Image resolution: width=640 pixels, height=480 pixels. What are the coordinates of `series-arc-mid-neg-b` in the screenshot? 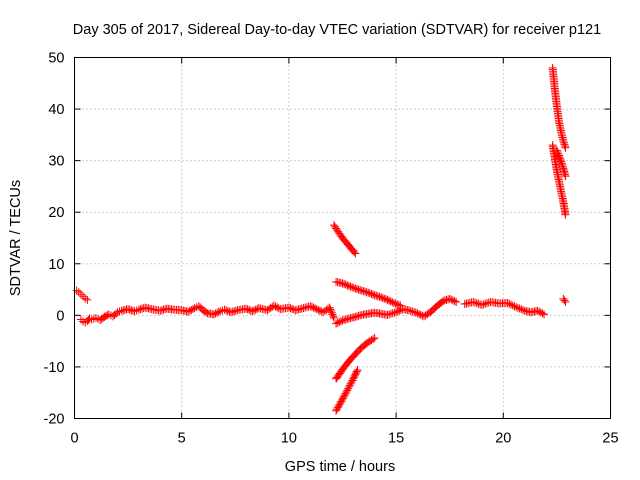 It's located at (347, 390).